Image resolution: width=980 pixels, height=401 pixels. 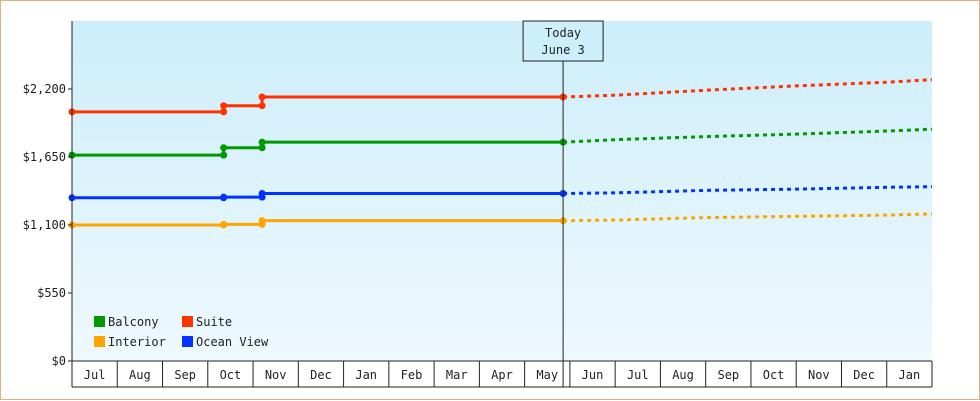 What do you see at coordinates (748, 190) in the screenshot?
I see `forecast-line-ocean-view` at bounding box center [748, 190].